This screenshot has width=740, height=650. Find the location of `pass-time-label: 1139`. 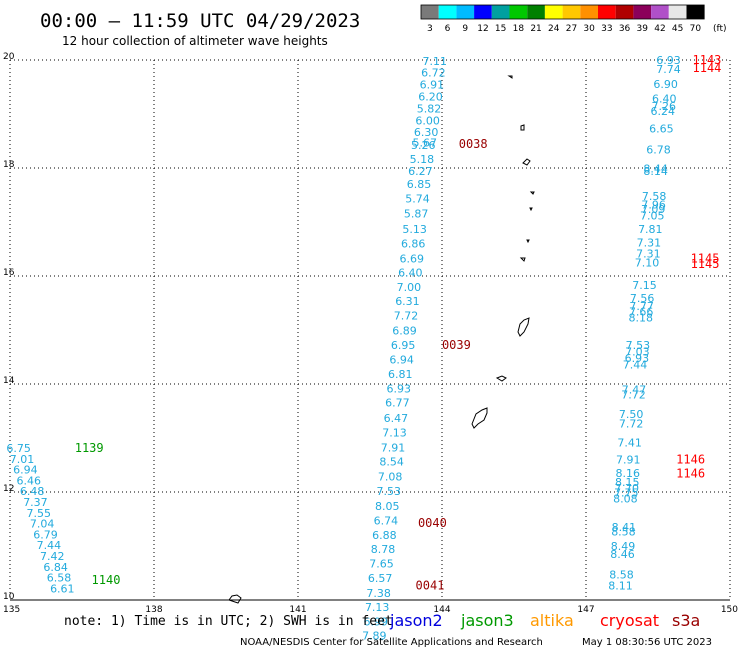

pass-time-label: 1139 is located at coordinates (89, 448).